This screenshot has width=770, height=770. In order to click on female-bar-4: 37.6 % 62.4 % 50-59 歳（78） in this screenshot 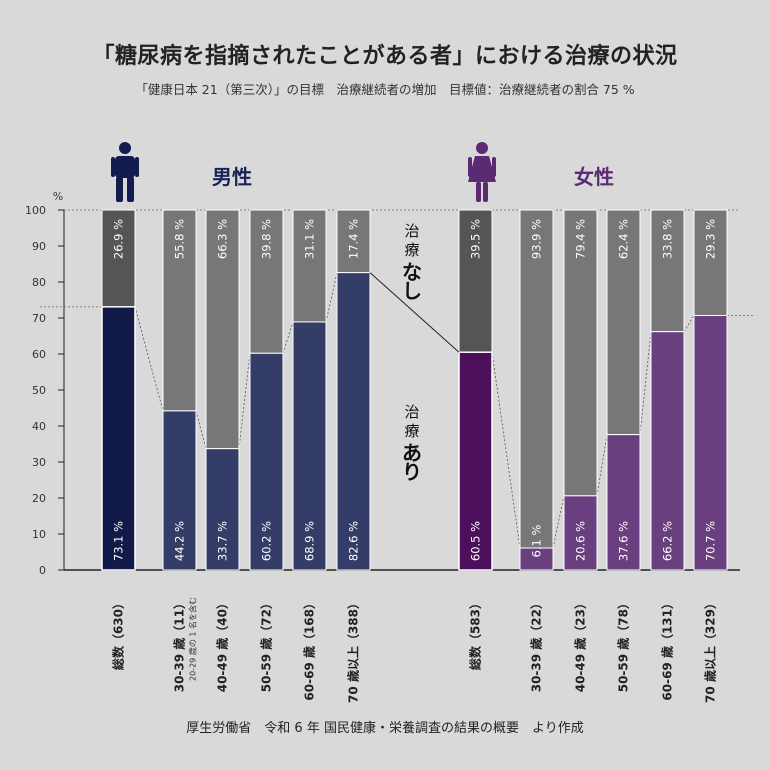, I will do `click(623, 450)`.